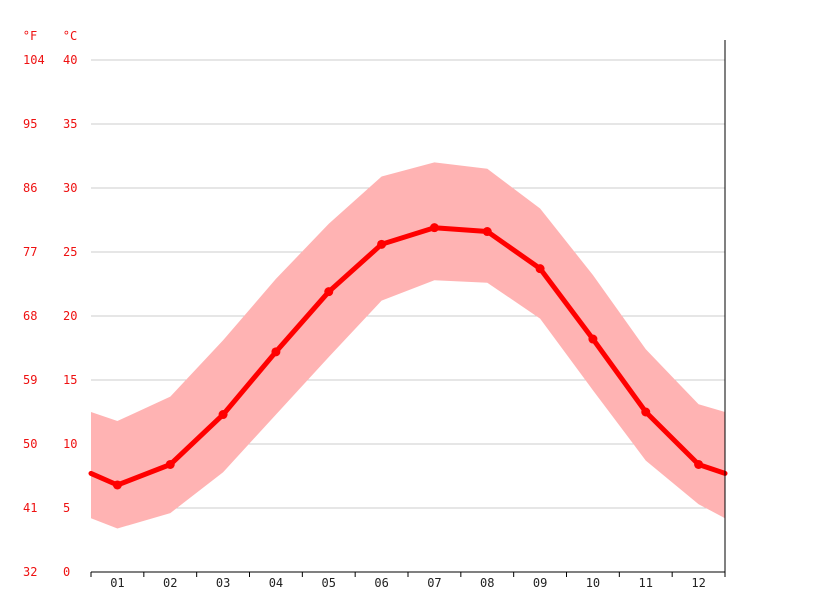 This screenshot has width=815, height=611. What do you see at coordinates (487, 583) in the screenshot?
I see `x-tick-label: 08` at bounding box center [487, 583].